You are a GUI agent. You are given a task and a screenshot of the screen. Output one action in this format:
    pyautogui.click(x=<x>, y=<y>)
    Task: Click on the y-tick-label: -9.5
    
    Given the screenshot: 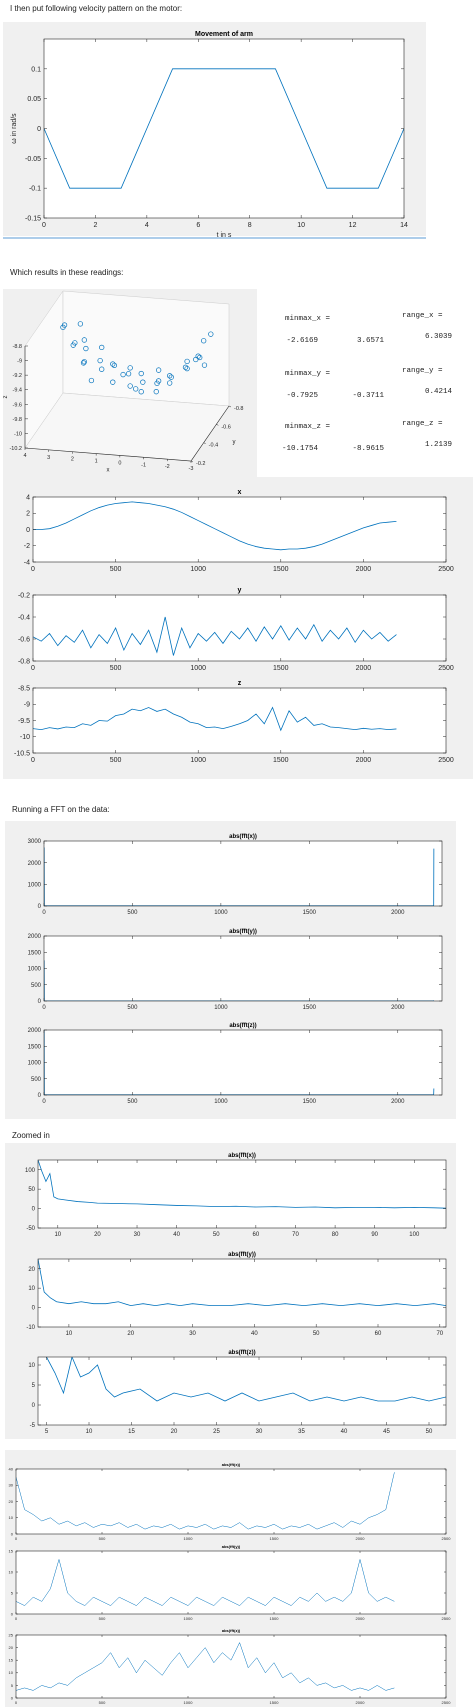 What is the action you would take?
    pyautogui.click(x=24, y=721)
    